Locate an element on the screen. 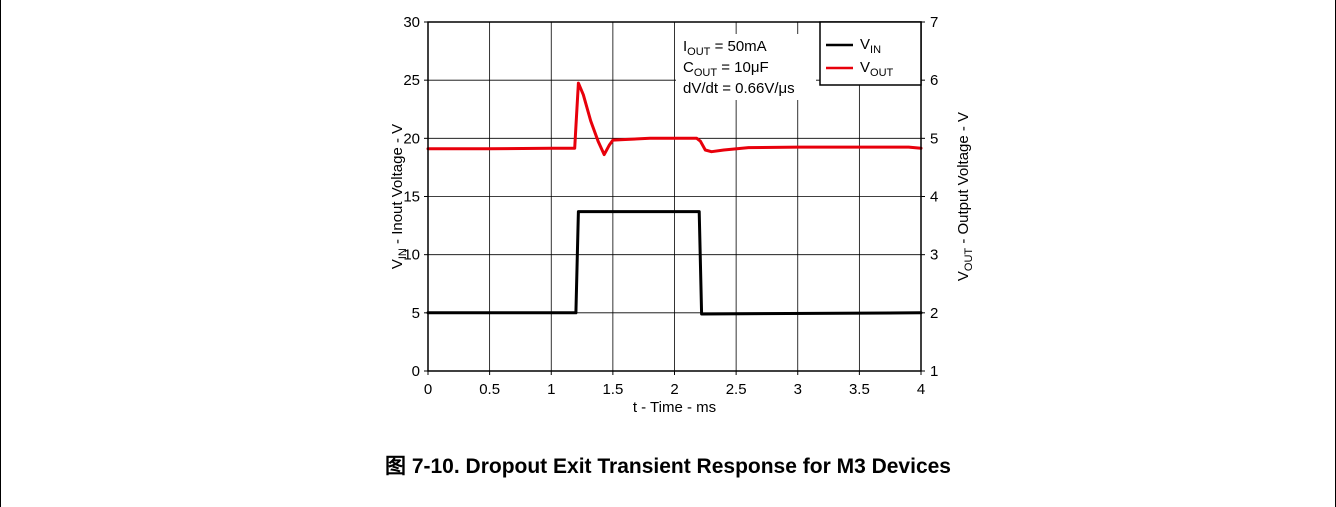  x-tick-label: 3.5 is located at coordinates (859, 389).